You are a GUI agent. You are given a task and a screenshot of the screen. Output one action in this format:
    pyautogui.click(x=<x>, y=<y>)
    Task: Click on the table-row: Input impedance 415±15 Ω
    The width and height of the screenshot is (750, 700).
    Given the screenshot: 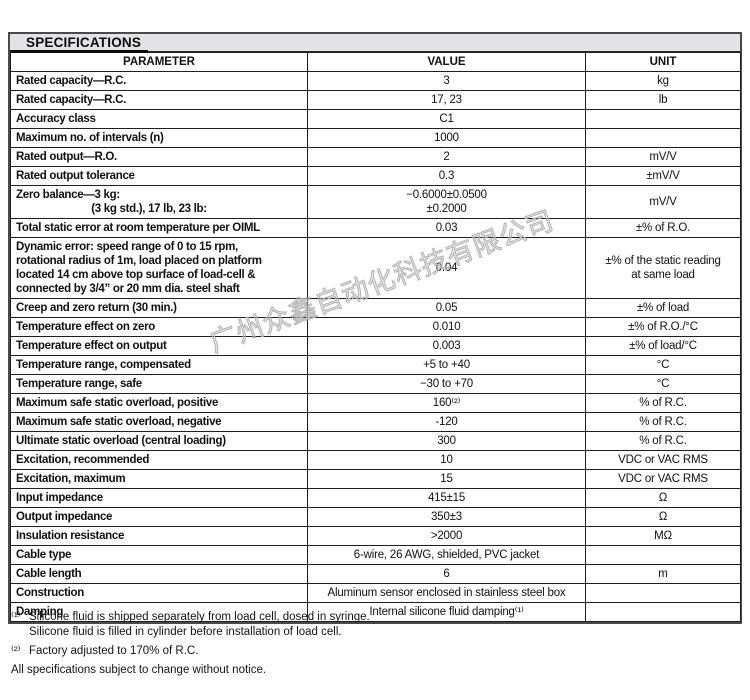 What is the action you would take?
    pyautogui.click(x=375, y=498)
    